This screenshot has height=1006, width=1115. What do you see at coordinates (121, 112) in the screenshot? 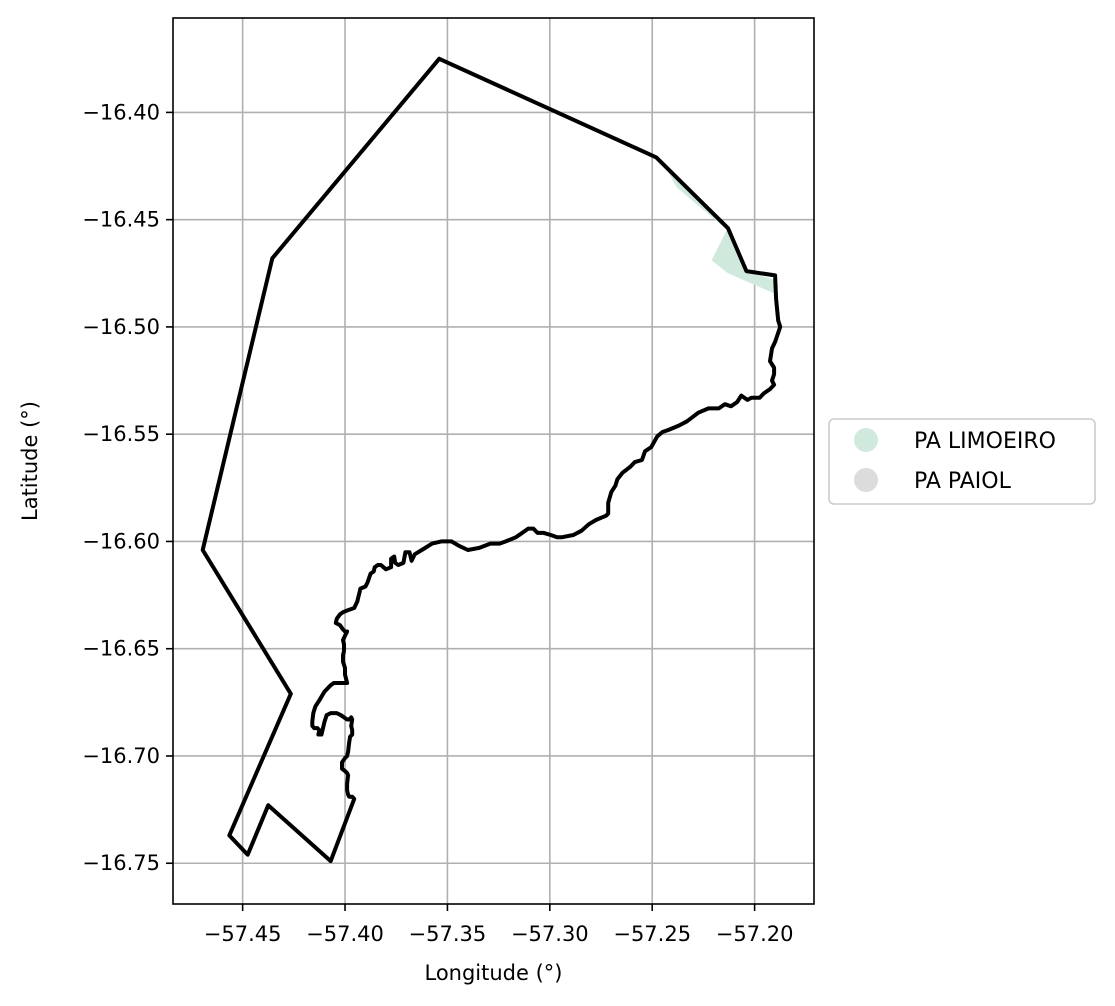
I see `y-tick-label: −16.40` at bounding box center [121, 112].